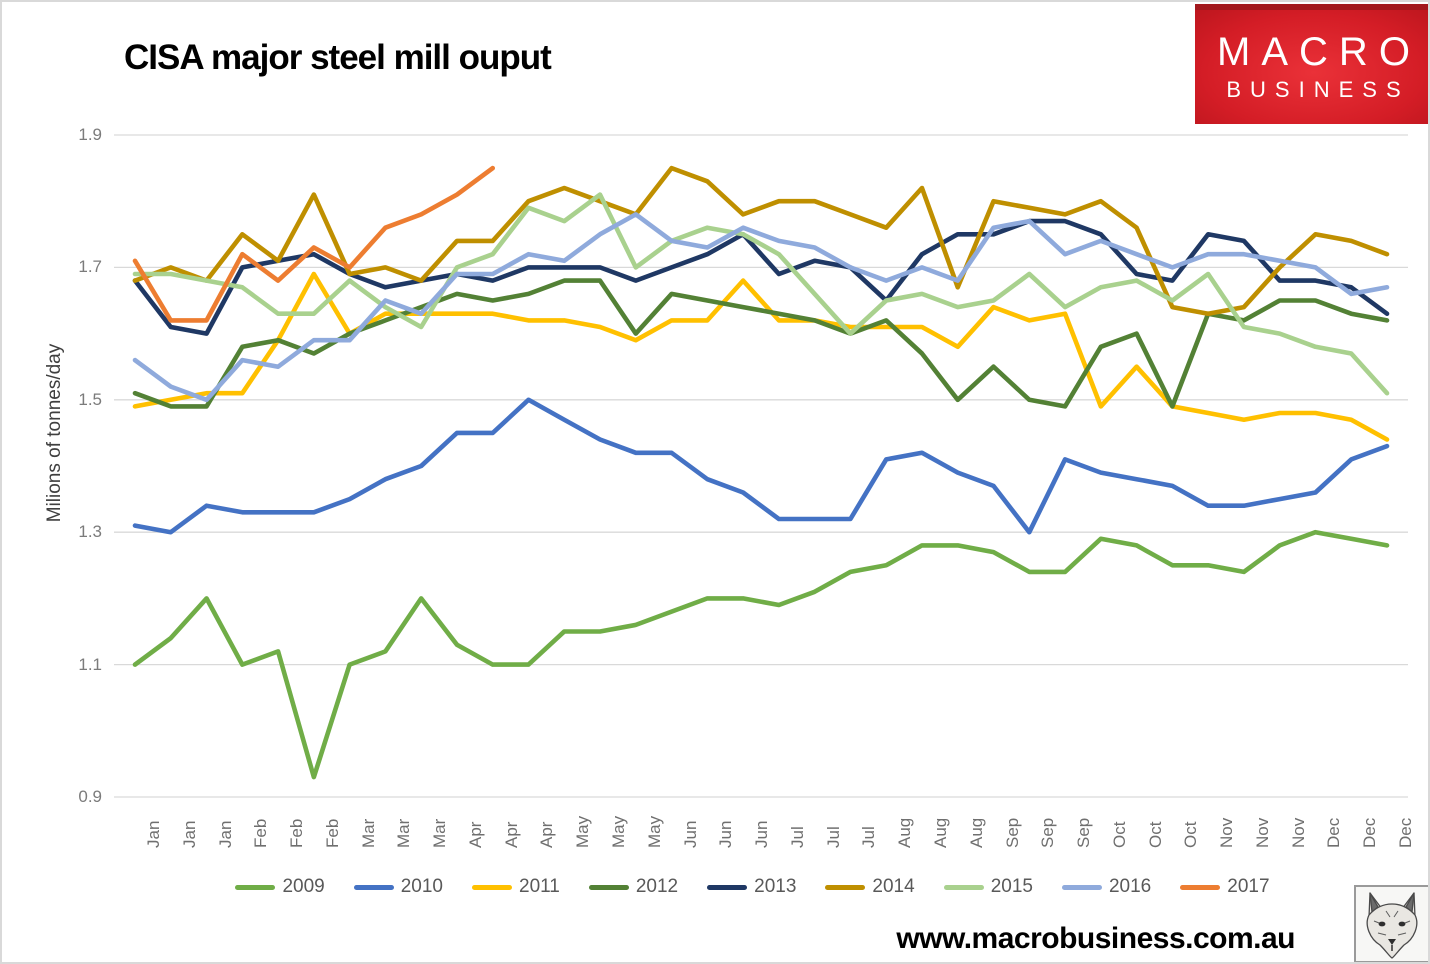 This screenshot has height=964, width=1430. What do you see at coordinates (314, 244) in the screenshot?
I see `series-line-2017` at bounding box center [314, 244].